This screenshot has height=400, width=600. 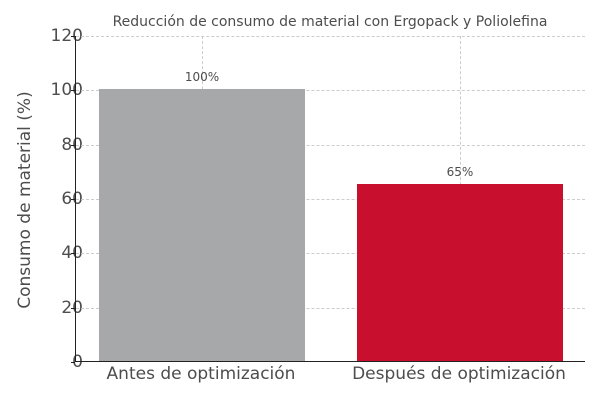 What do you see at coordinates (460, 172) in the screenshot?
I see `bar-value-label: 65%` at bounding box center [460, 172].